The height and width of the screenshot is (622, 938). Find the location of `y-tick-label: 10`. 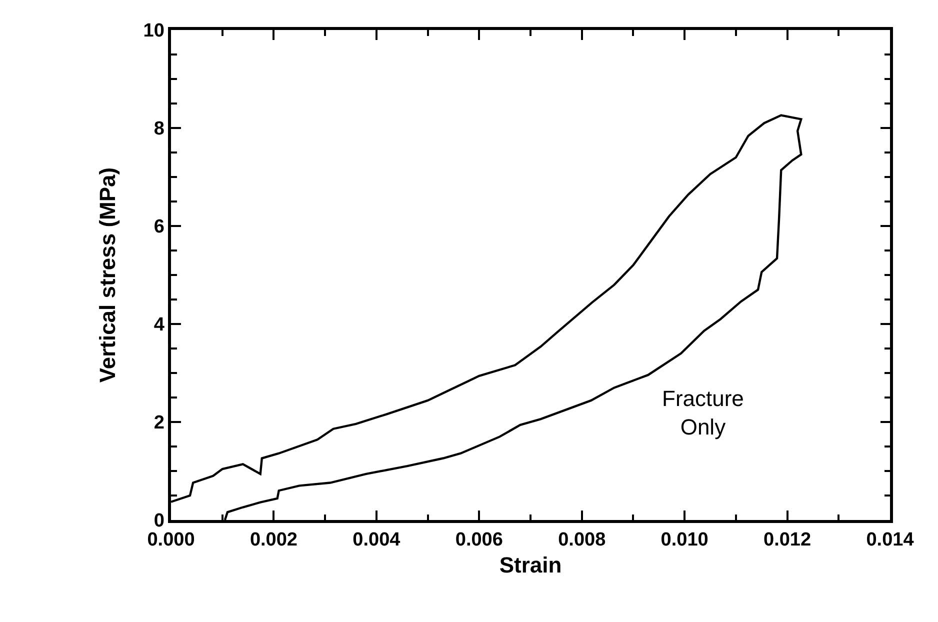

y-tick-label: 10 is located at coordinates (153, 31).